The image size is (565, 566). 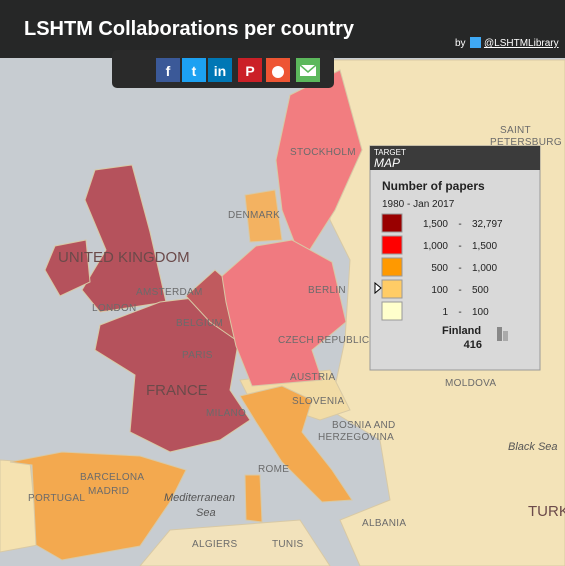 I want to click on map-label: SLOVENIA, so click(x=318, y=401).